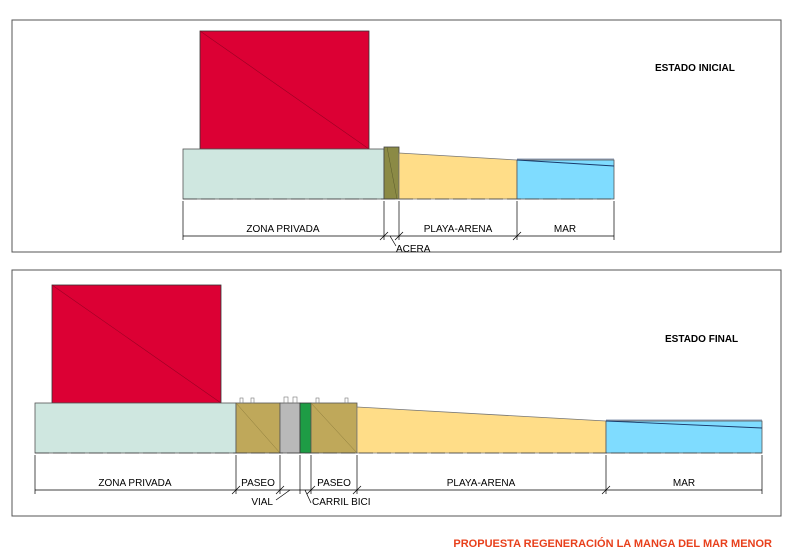 The image size is (793, 552). Describe the element at coordinates (565, 179) in the screenshot. I see `mar-initial` at that location.